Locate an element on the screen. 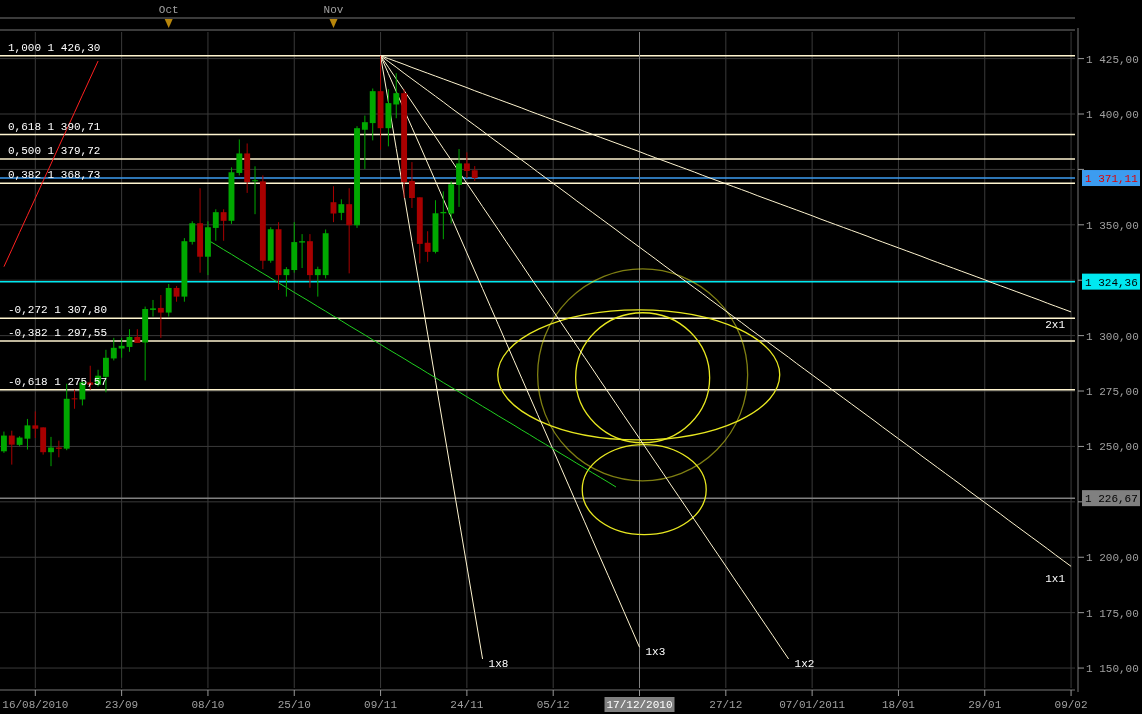  series-label: 1x2 is located at coordinates (804, 663).